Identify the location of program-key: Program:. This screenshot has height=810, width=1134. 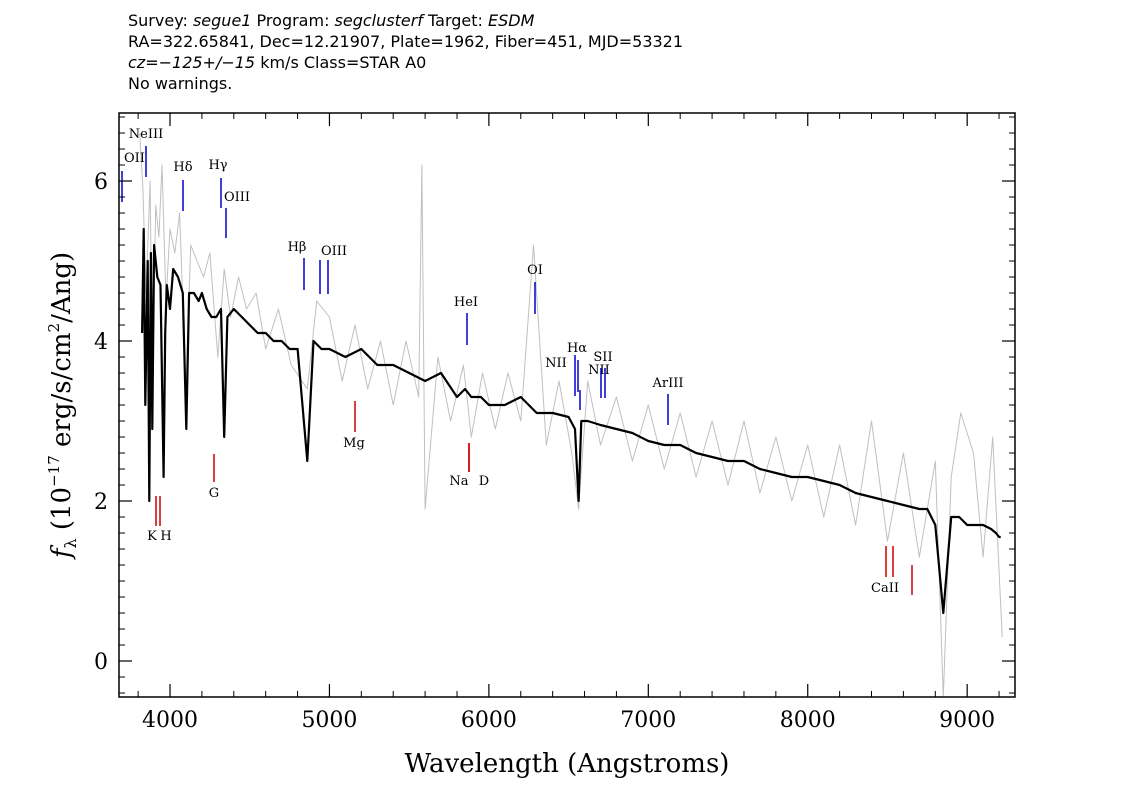
(293, 20).